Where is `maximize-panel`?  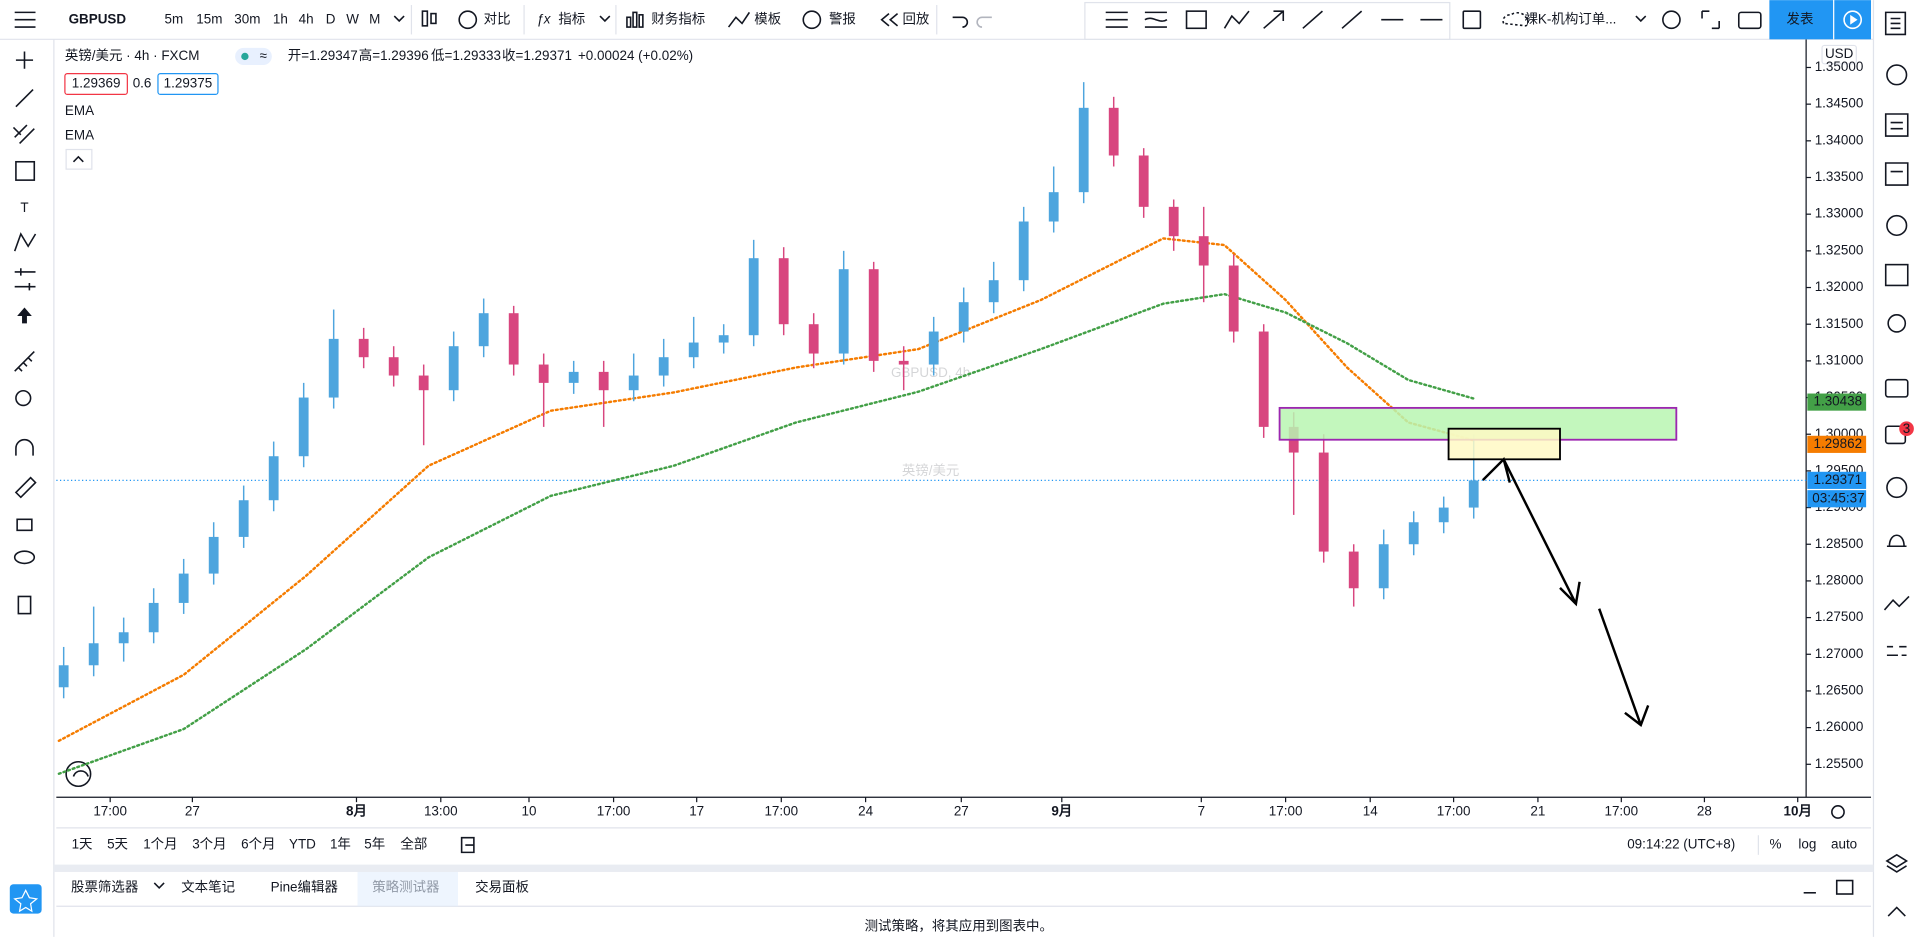 maximize-panel is located at coordinates (1844, 887).